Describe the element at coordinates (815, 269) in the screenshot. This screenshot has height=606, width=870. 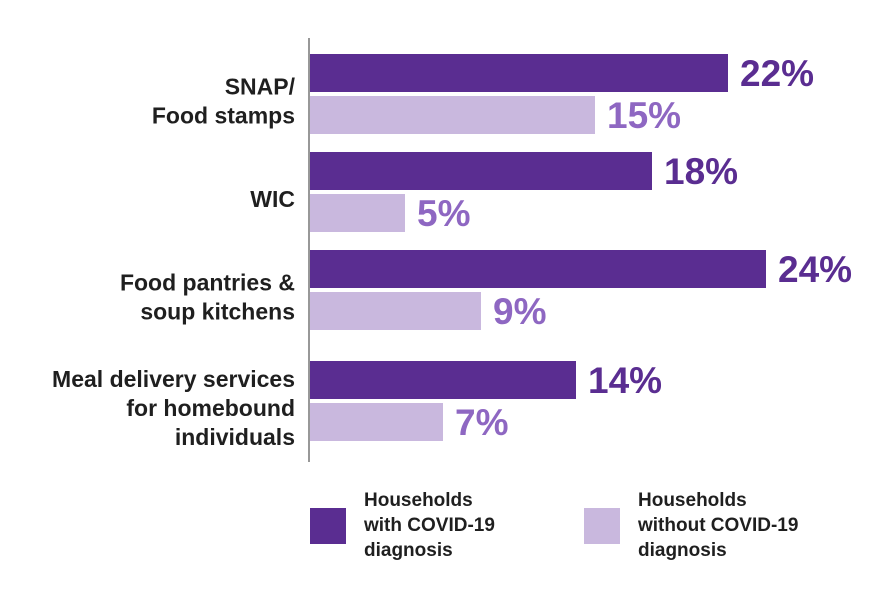
I see `value-label: 24%` at that location.